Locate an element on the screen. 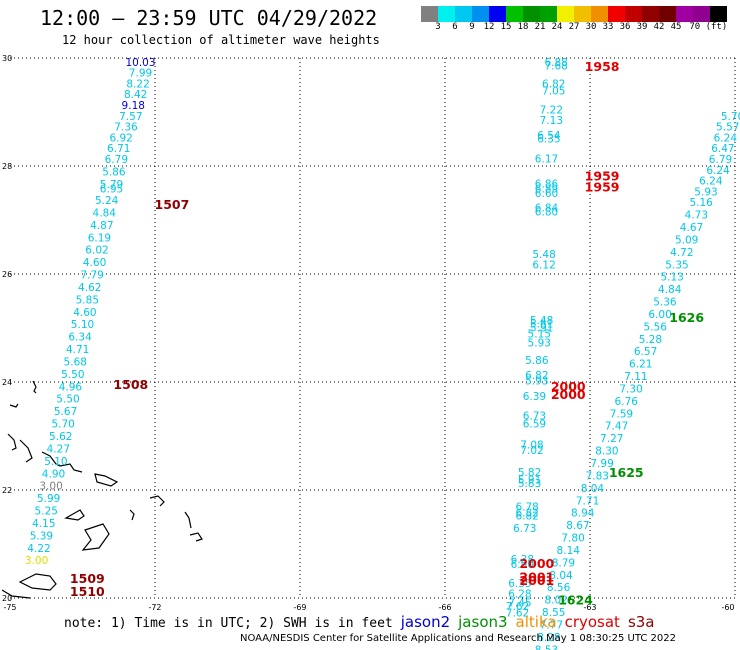 The image size is (740, 650). swh-value: 5.36 is located at coordinates (665, 303).